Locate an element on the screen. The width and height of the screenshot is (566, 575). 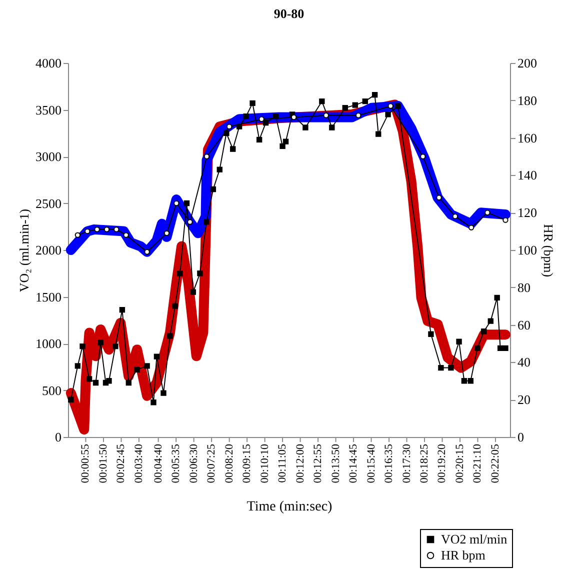
y2-tick-label: 80 is located at coordinates (524, 287).